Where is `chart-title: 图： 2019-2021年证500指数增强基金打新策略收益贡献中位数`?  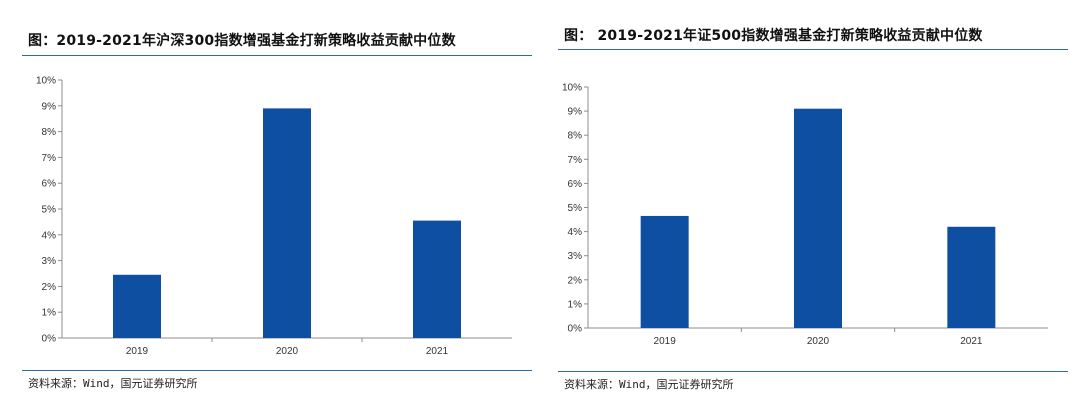 chart-title: 图： 2019-2021年证500指数增强基金打新策略收益贡献中位数 is located at coordinates (773, 36).